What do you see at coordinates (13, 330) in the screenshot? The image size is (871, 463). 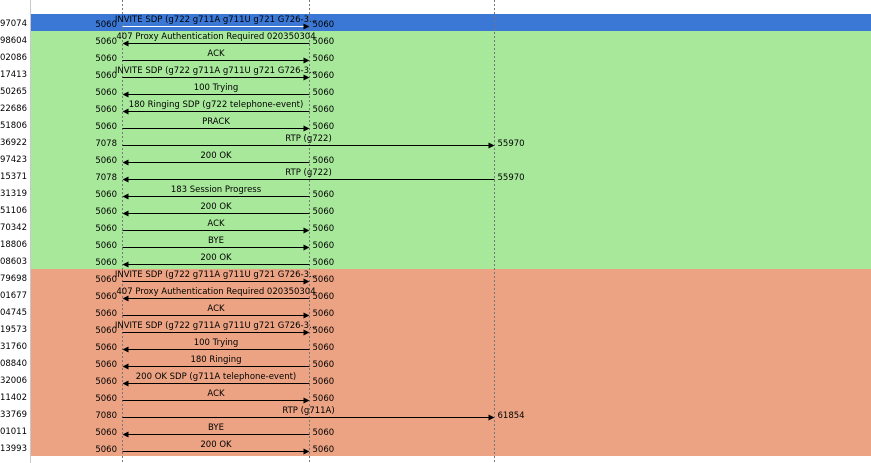 I see `time: 19573` at bounding box center [13, 330].